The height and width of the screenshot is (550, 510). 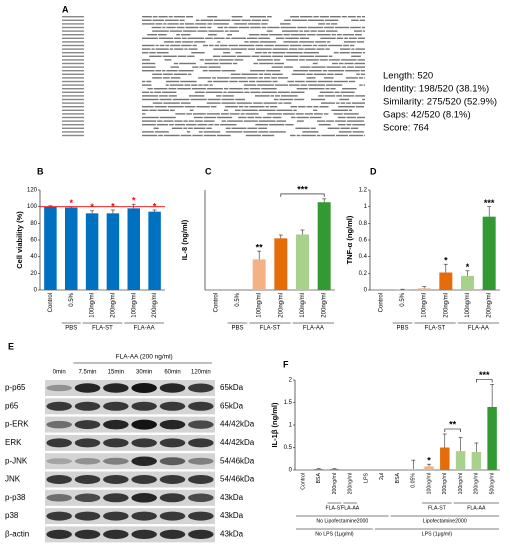 What do you see at coordinates (15, 387) in the screenshot?
I see `blot-row-label: p-p65` at bounding box center [15, 387].